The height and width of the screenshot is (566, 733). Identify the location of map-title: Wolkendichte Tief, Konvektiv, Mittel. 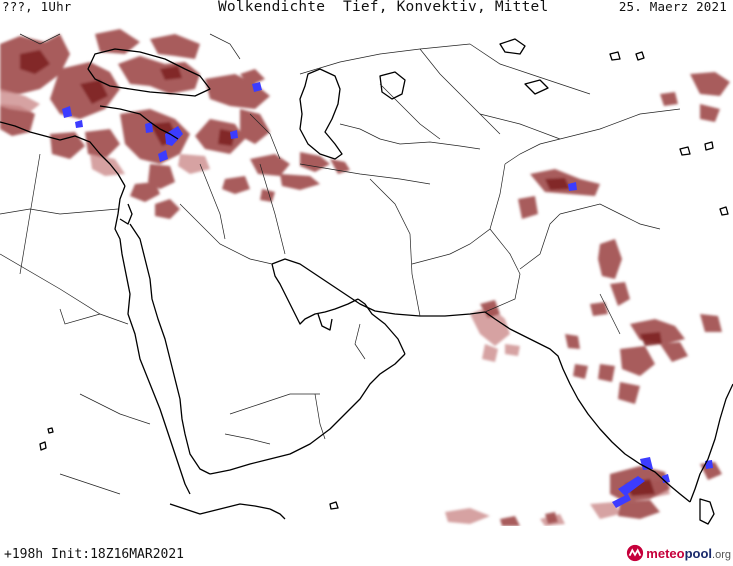
(383, 7).